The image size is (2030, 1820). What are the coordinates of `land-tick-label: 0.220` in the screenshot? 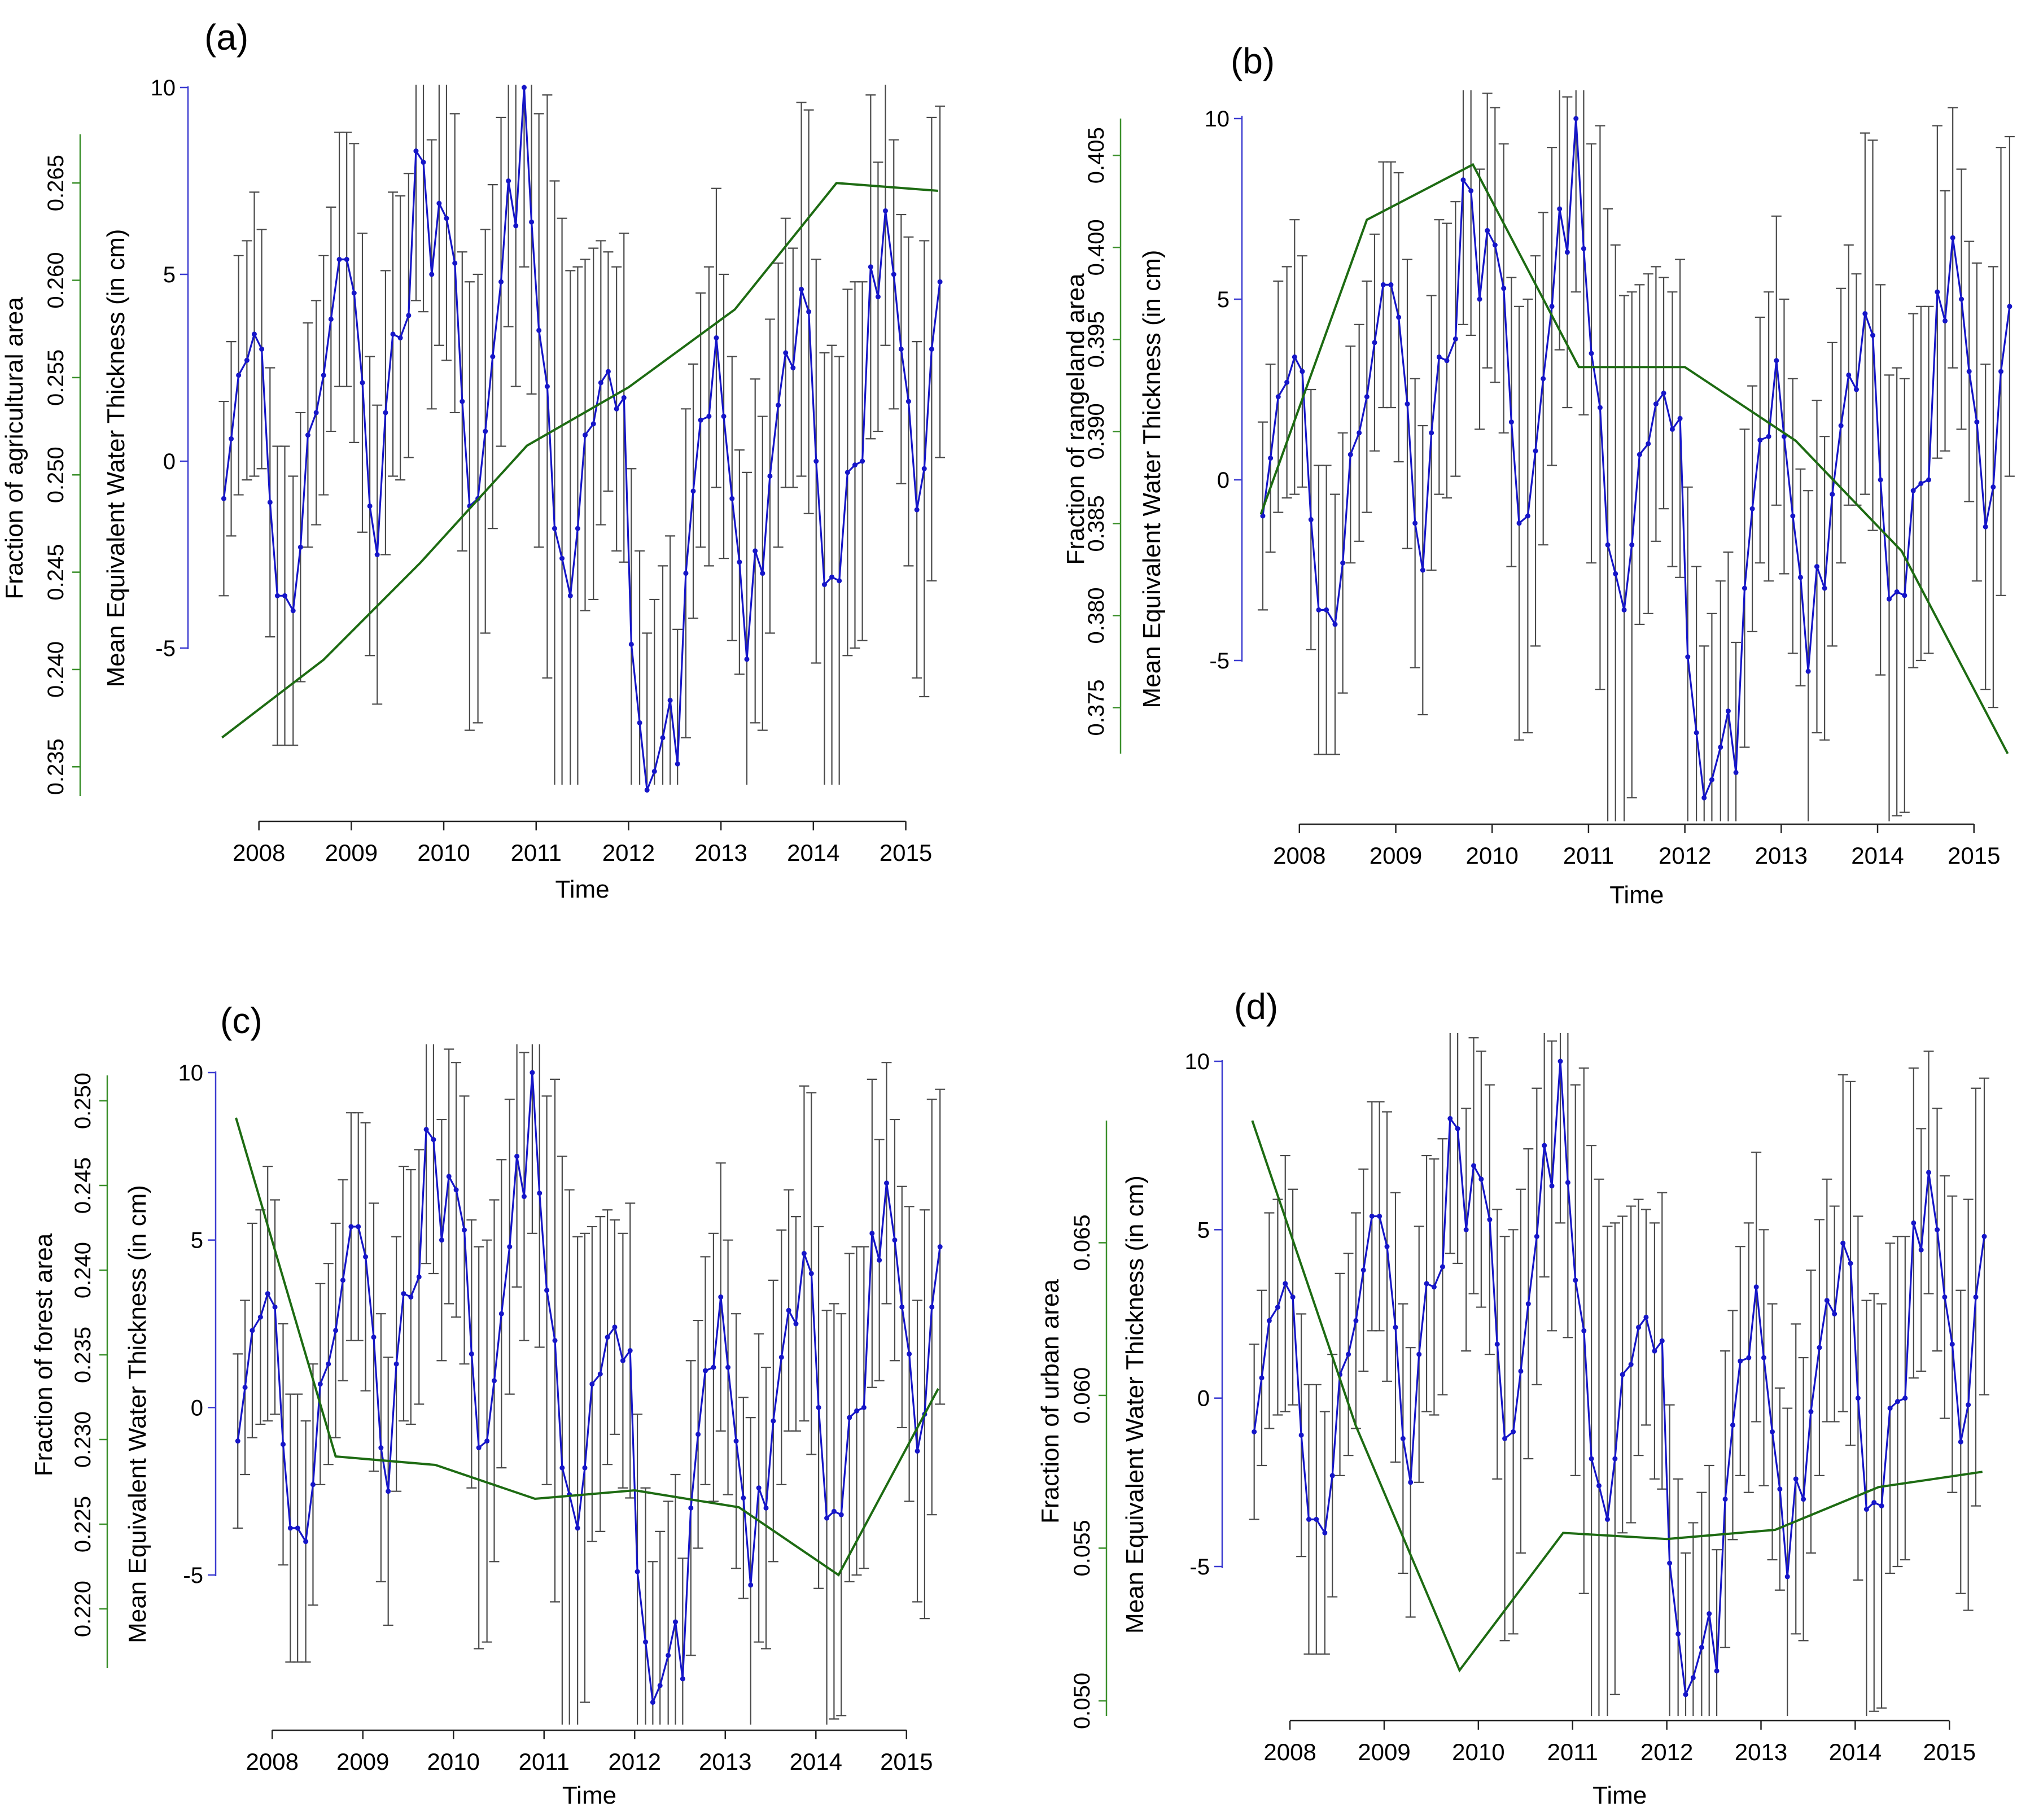 It's located at (83, 1609).